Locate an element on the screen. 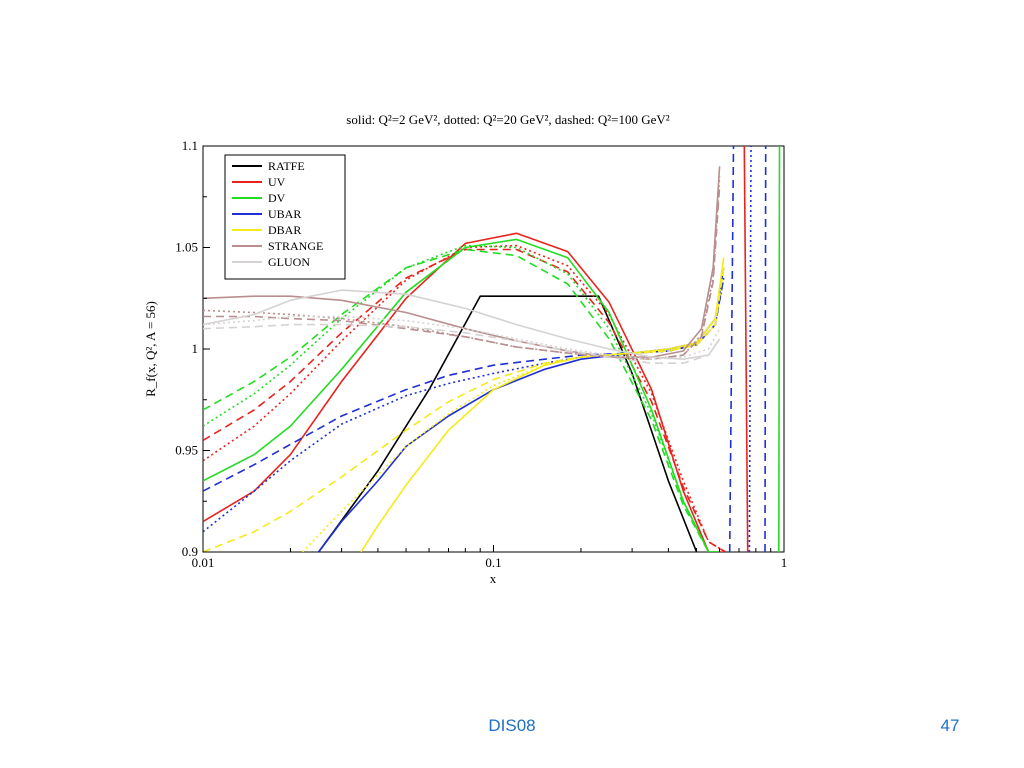 The width and height of the screenshot is (1024, 768). legend-label-strange: STRANGE is located at coordinates (295, 246).